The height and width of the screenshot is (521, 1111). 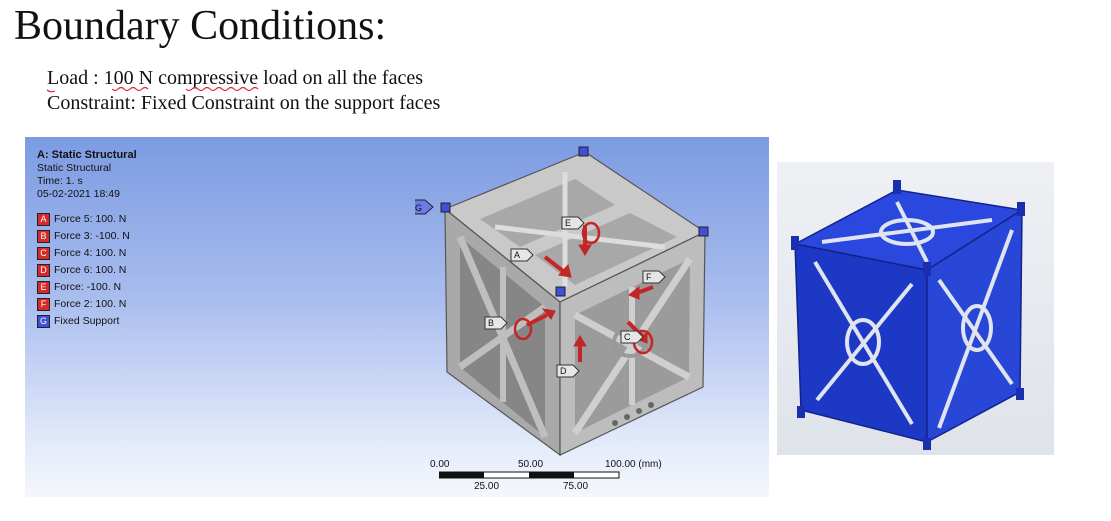 I want to click on legend-label: Force 3: -100. N, so click(x=92, y=236).